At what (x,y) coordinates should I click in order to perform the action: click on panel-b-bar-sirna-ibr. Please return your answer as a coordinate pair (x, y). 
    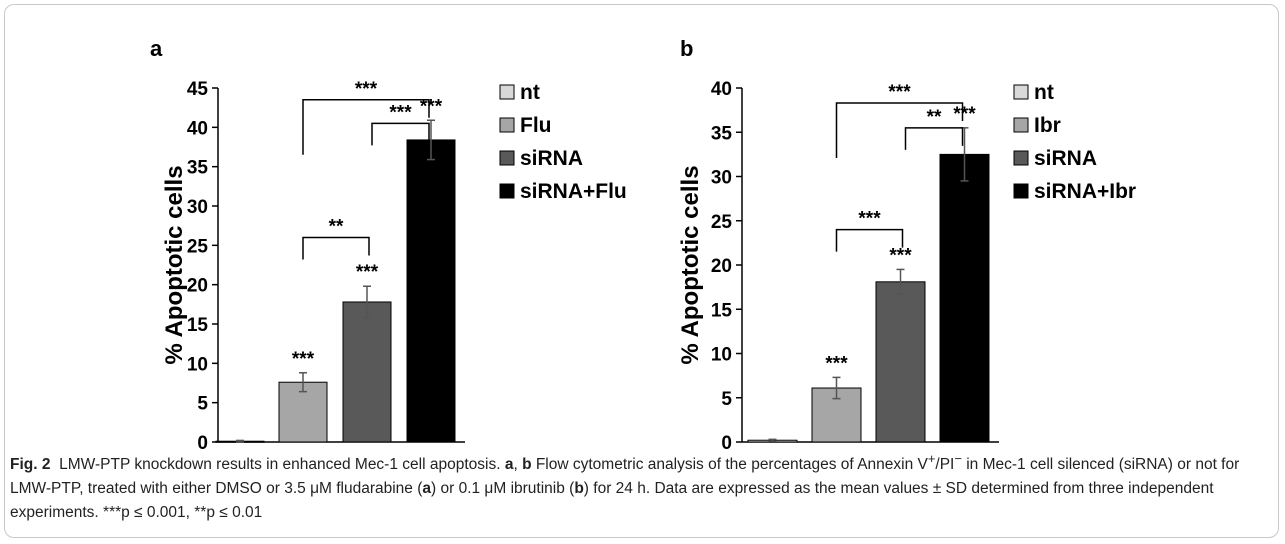
    Looking at the image, I should click on (964, 298).